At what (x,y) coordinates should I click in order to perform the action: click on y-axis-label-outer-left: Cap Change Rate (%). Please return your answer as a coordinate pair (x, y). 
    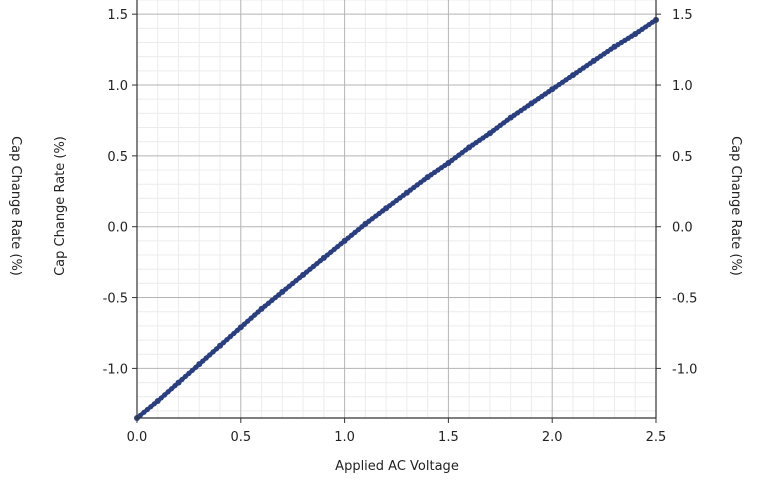
    Looking at the image, I should click on (15, 206).